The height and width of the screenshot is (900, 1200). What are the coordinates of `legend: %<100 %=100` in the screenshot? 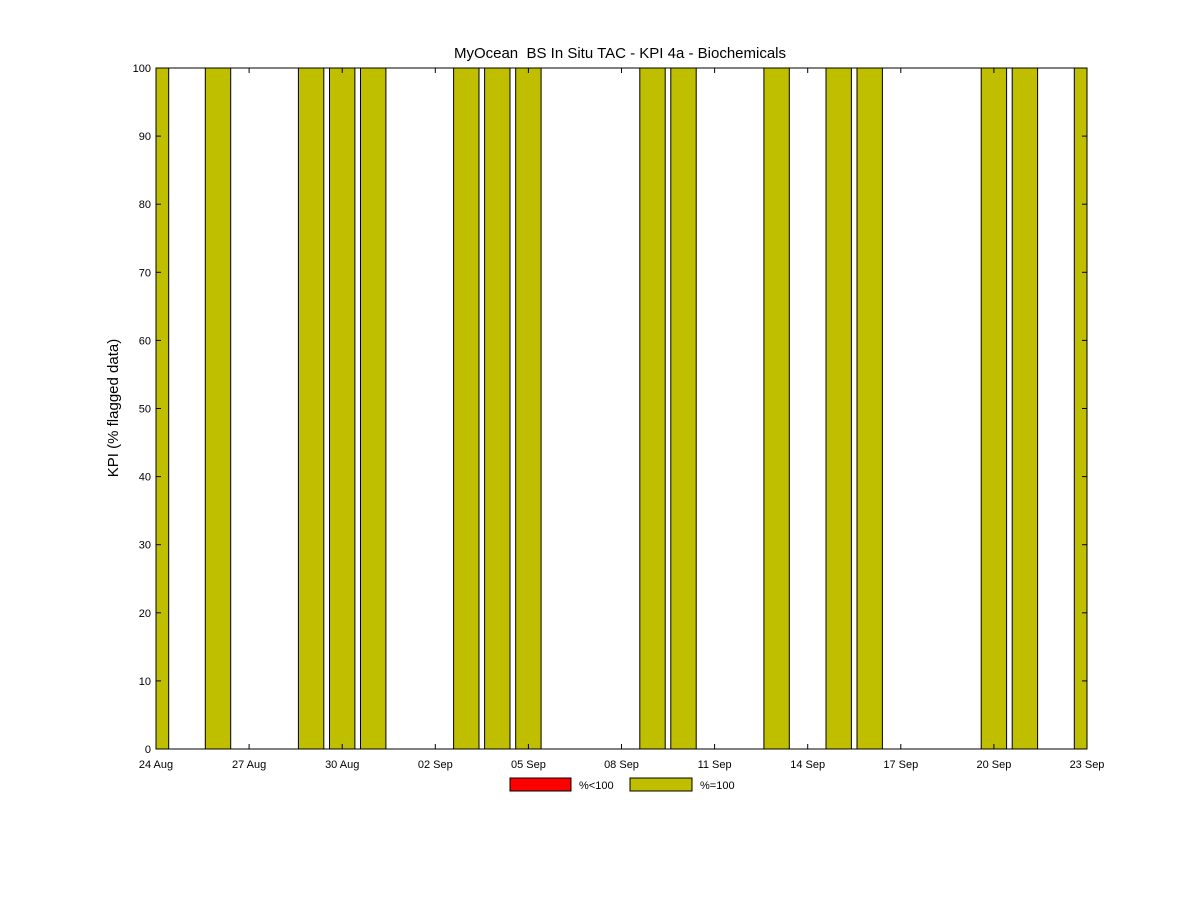 It's located at (622, 784).